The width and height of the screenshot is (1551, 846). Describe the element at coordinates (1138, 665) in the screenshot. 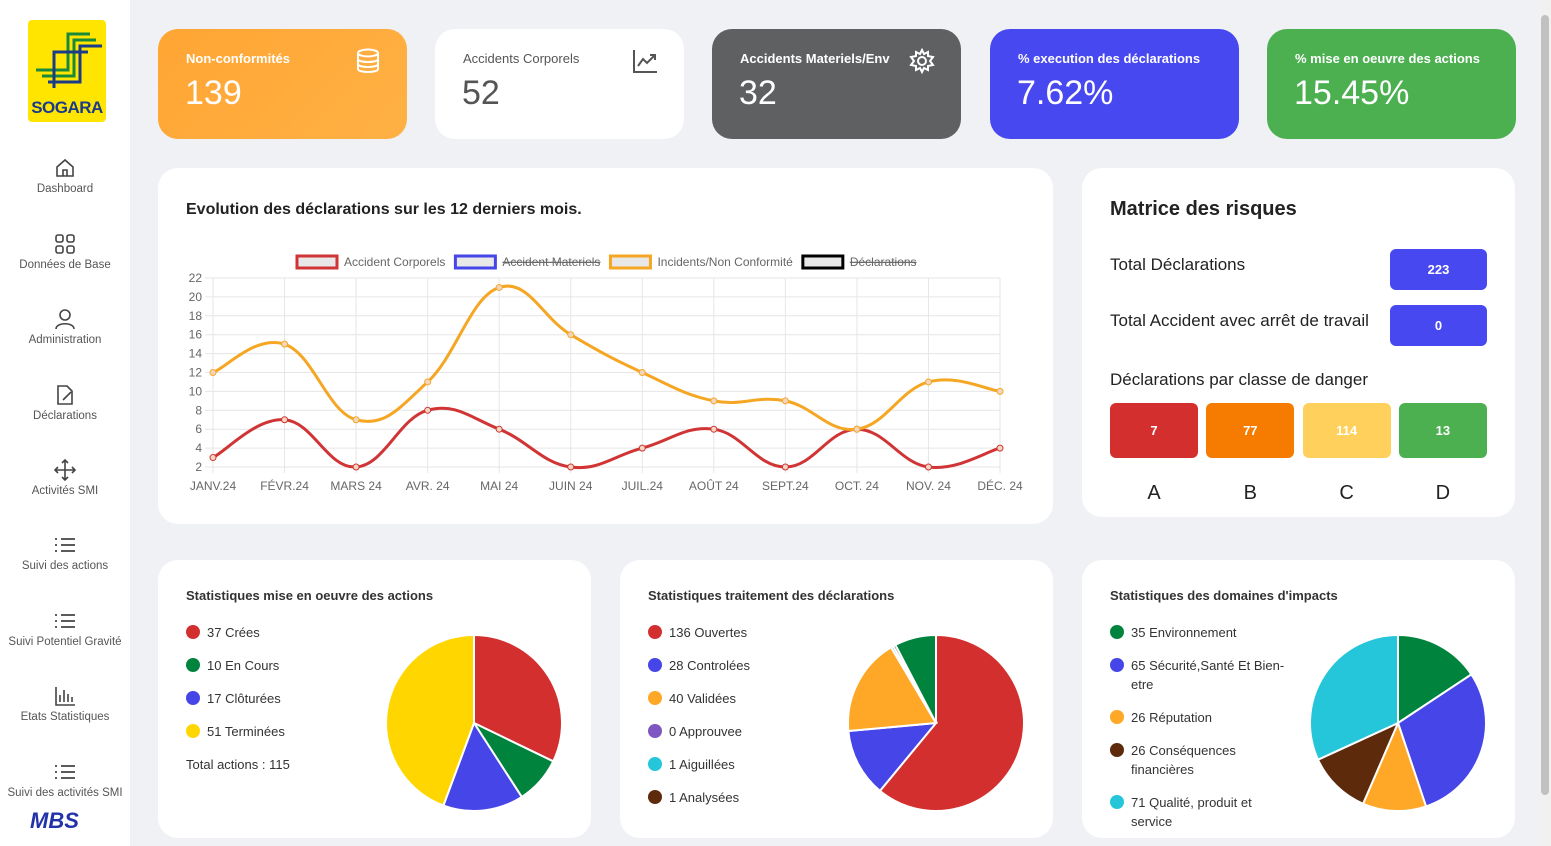

I see `legend-value: 65` at that location.